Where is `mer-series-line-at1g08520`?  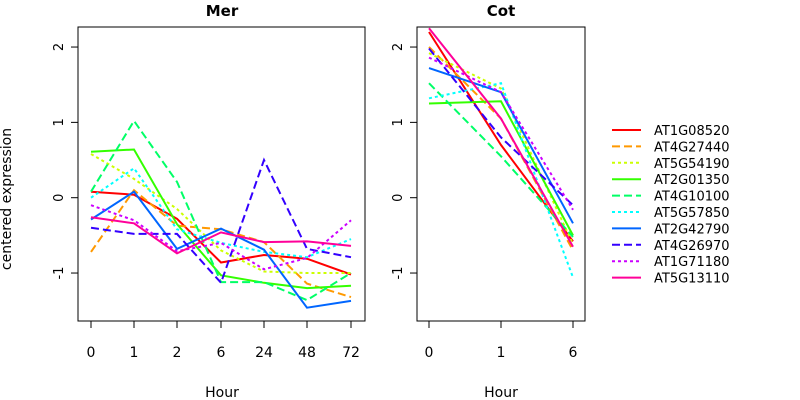
mer-series-line-at1g08520 is located at coordinates (221, 233).